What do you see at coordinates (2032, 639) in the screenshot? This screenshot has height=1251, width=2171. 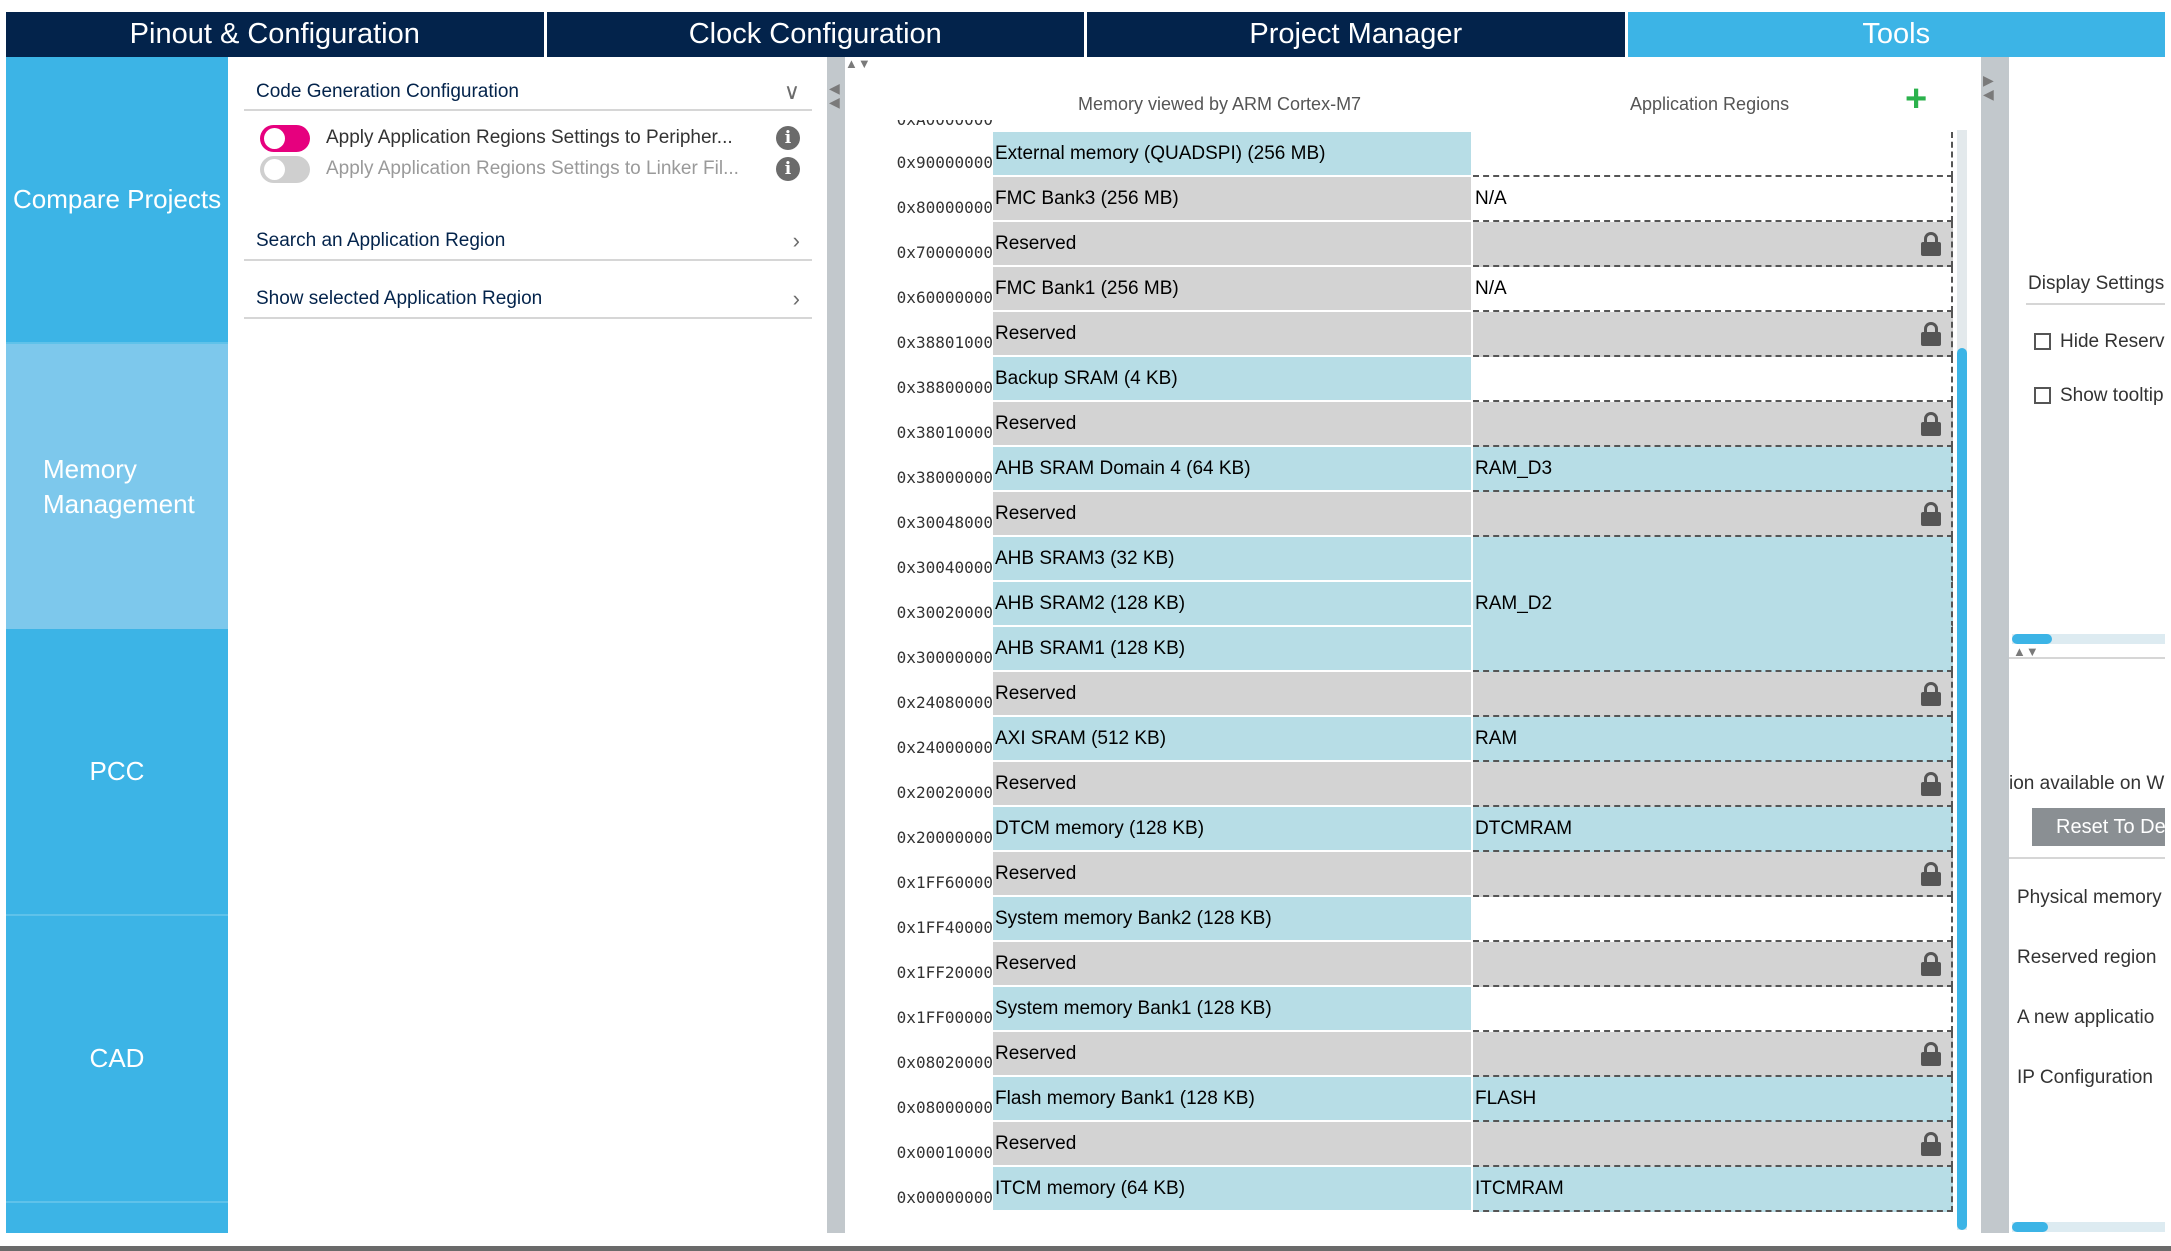 I see `settings-hscrollbar-thumb` at bounding box center [2032, 639].